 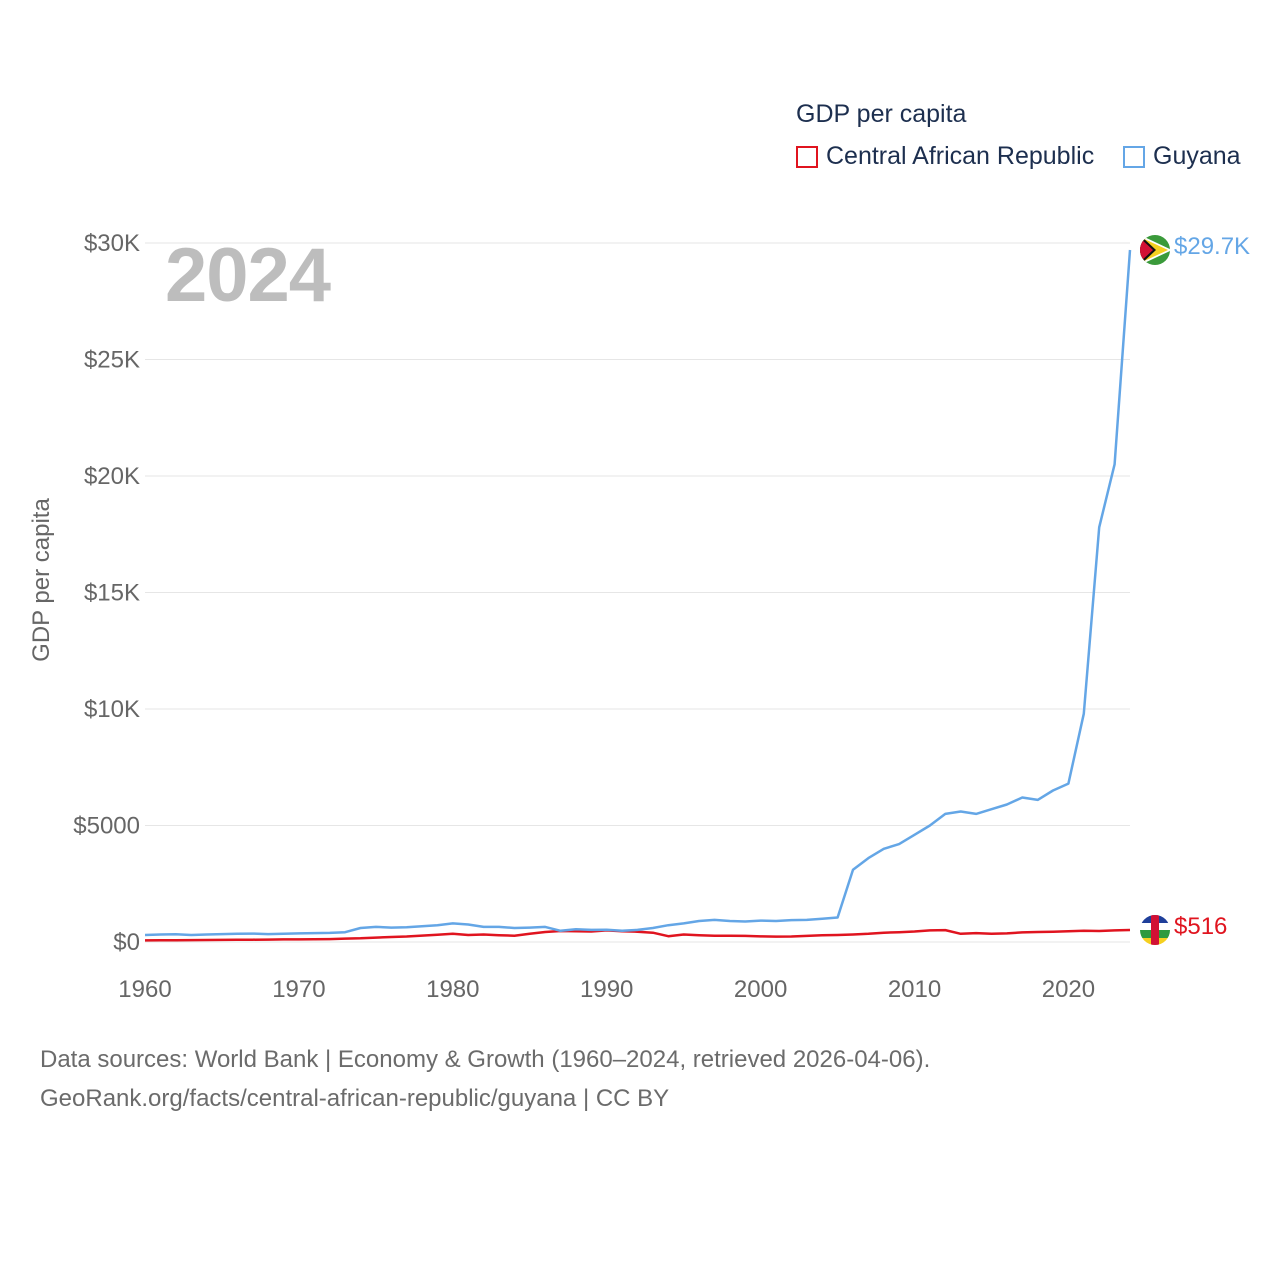 What do you see at coordinates (637, 935) in the screenshot?
I see `series-line-central-african-republic` at bounding box center [637, 935].